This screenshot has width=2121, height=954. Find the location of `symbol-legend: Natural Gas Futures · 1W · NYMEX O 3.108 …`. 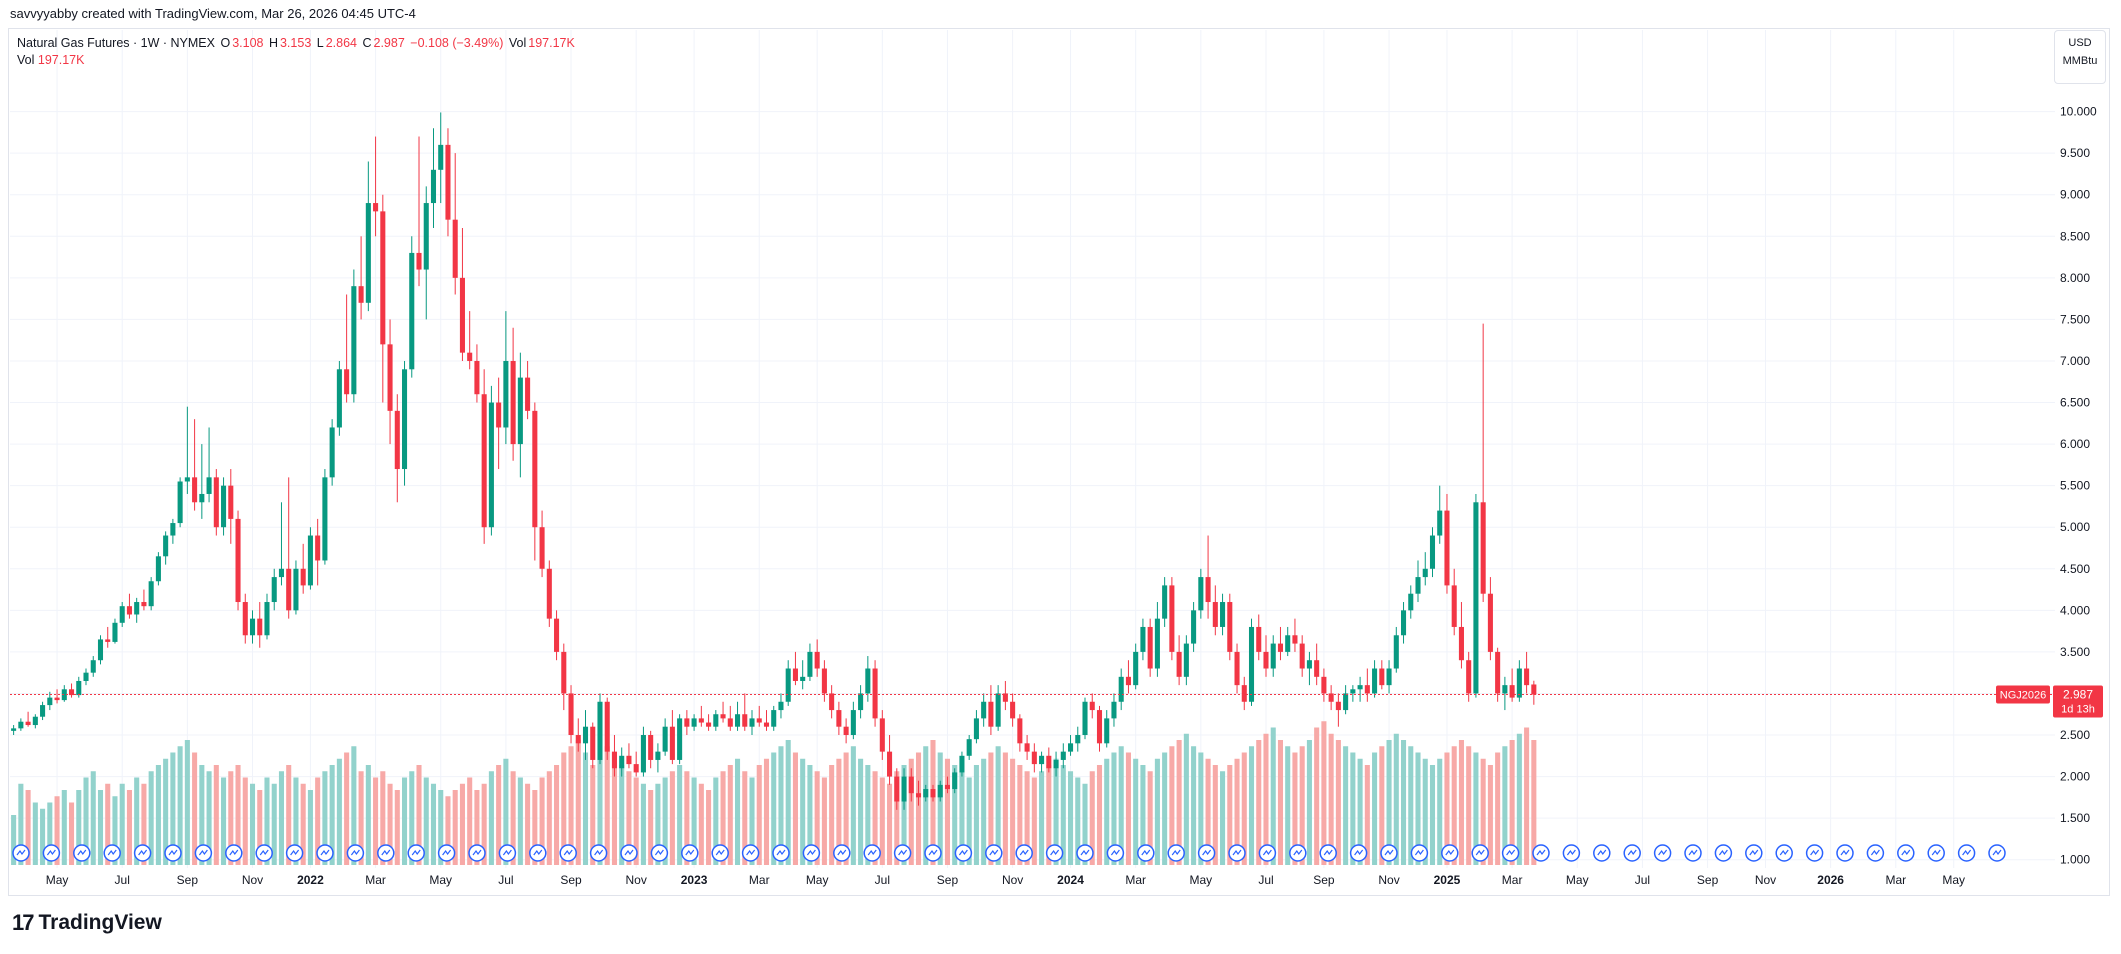

symbol-legend: Natural Gas Futures · 1W · NYMEX O 3.108 … is located at coordinates (297, 43).